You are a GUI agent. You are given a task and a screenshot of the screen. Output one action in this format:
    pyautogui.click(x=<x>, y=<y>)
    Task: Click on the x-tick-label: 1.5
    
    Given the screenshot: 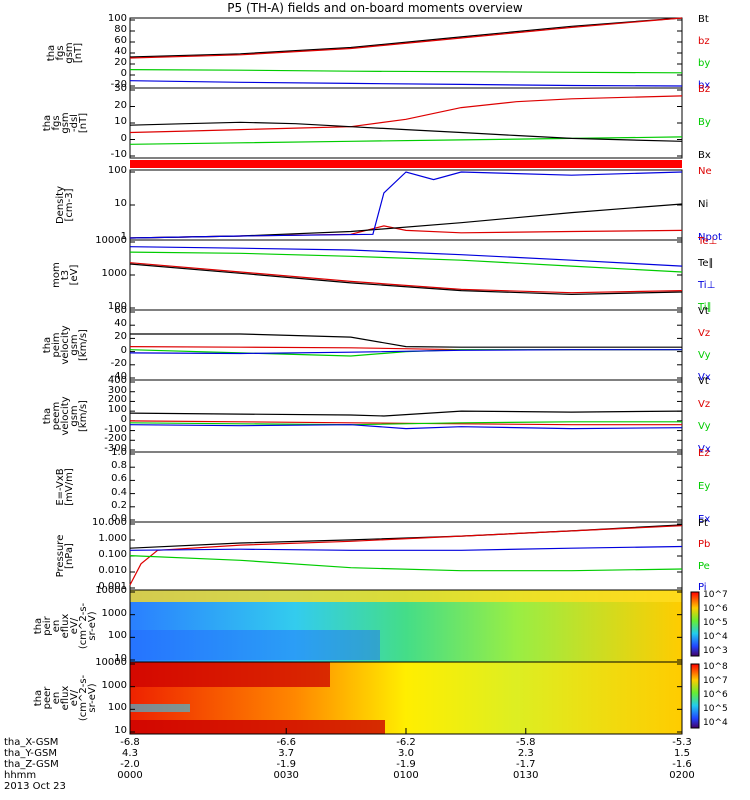 What is the action you would take?
    pyautogui.click(x=682, y=753)
    